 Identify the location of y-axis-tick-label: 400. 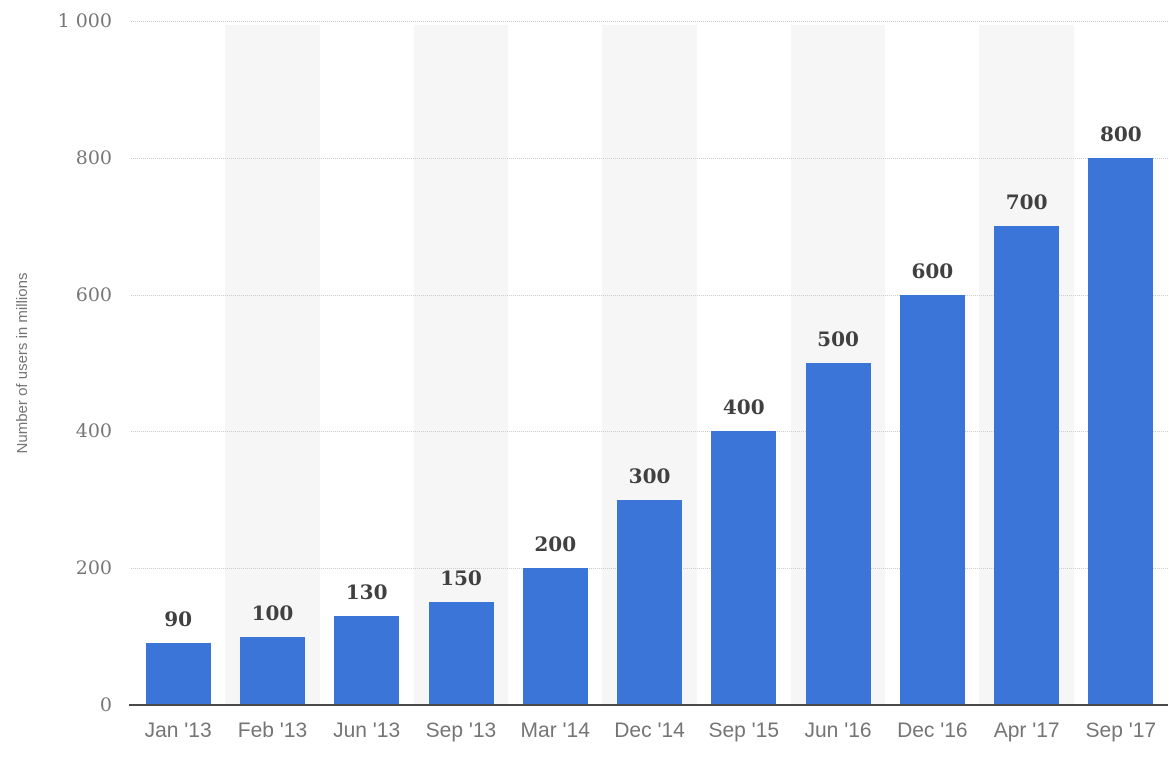
(93, 431).